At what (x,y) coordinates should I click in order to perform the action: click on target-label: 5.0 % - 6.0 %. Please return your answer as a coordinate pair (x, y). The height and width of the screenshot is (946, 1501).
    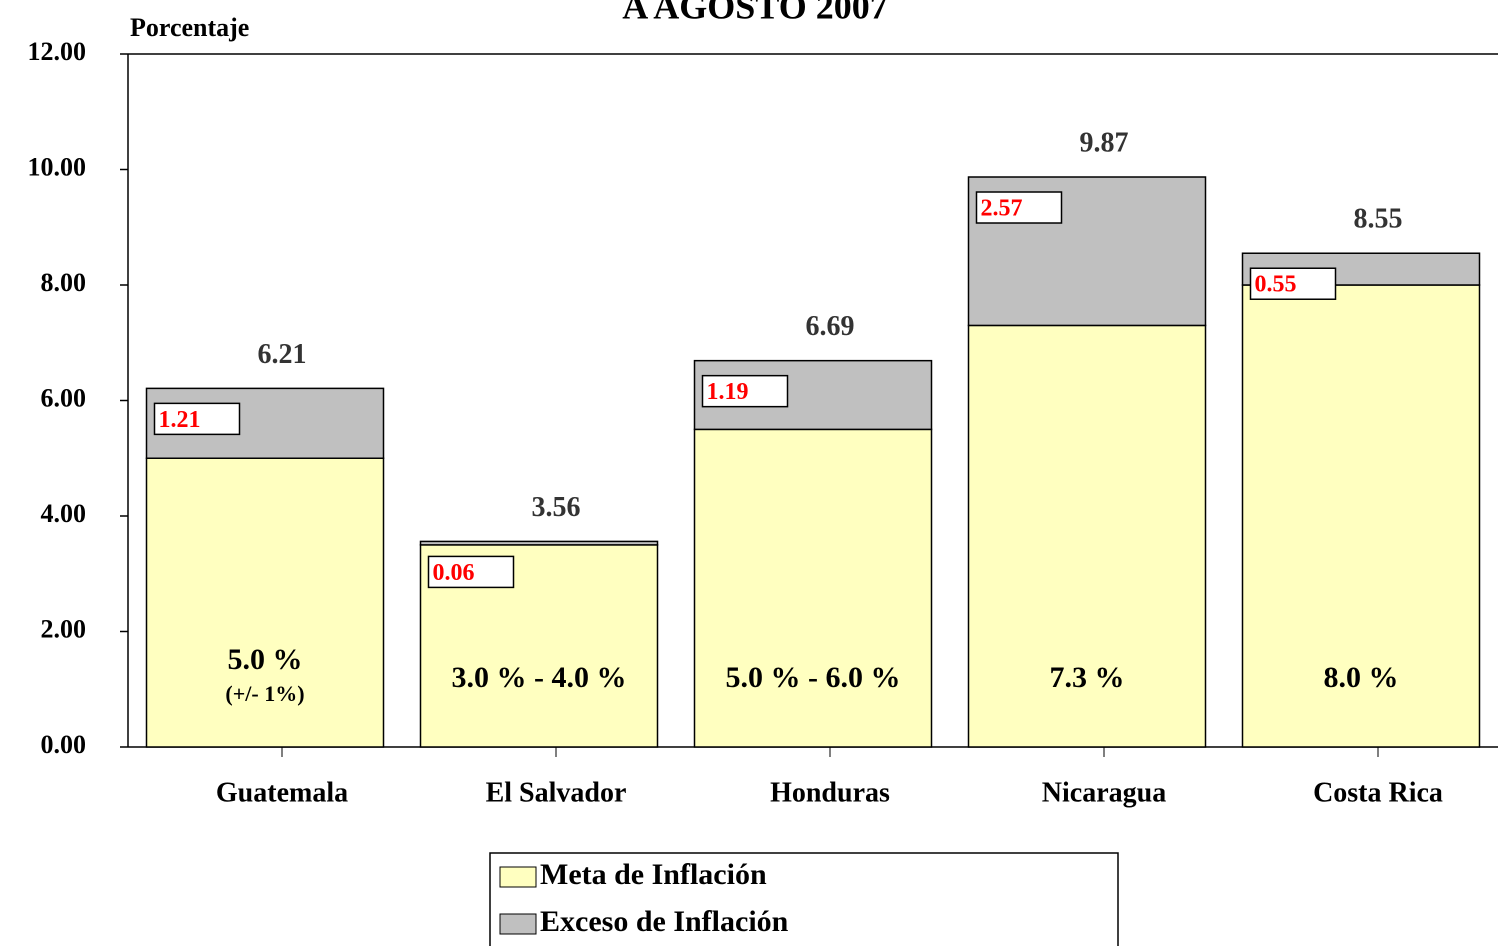
    Looking at the image, I should click on (813, 677).